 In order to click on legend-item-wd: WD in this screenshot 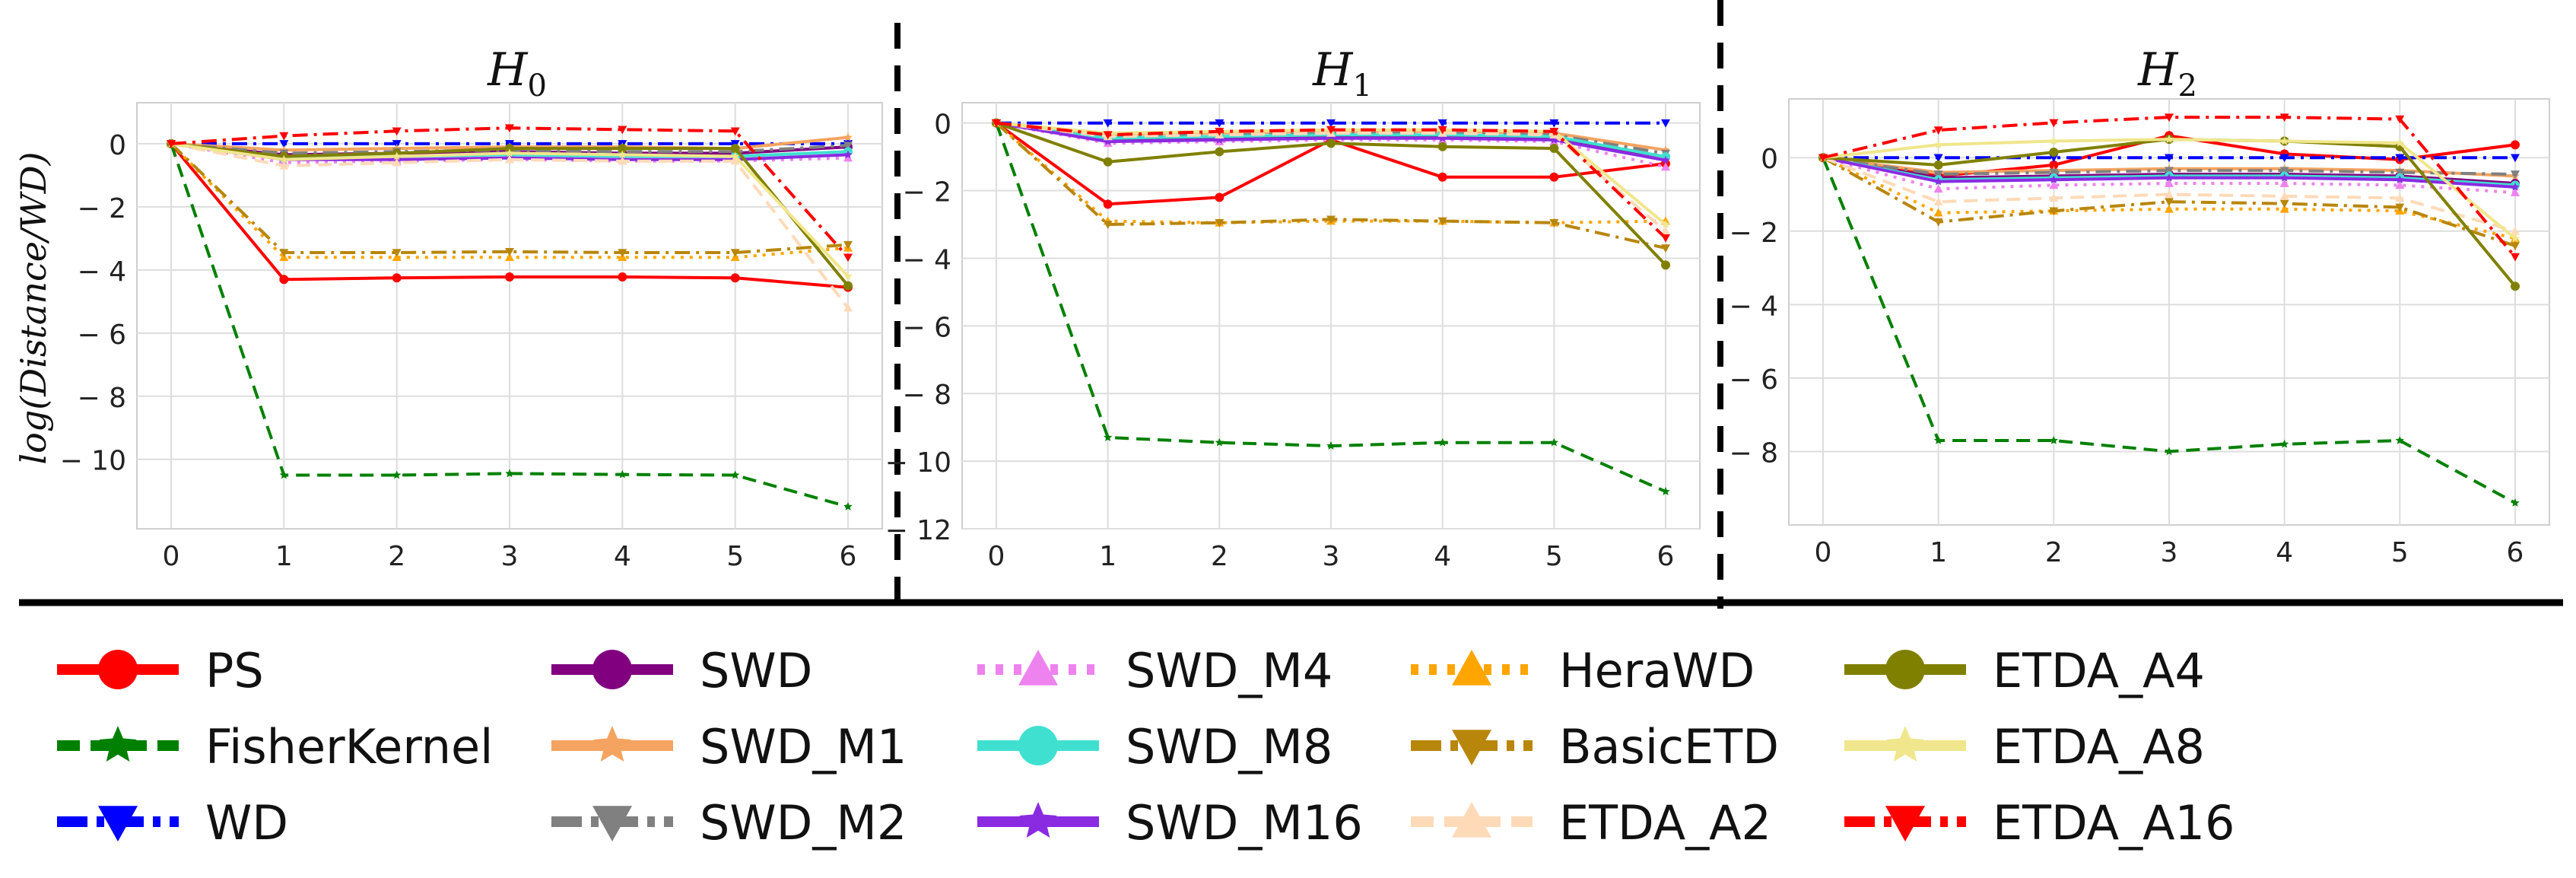, I will do `click(266, 822)`.